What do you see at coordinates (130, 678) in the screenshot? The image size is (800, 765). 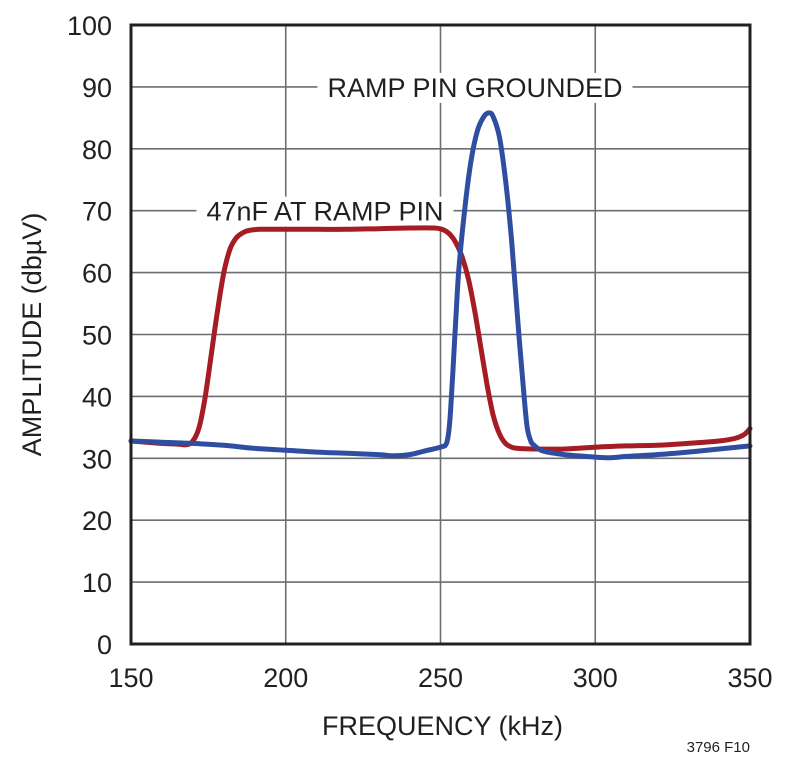 I see `x-tick-label-150: 150` at bounding box center [130, 678].